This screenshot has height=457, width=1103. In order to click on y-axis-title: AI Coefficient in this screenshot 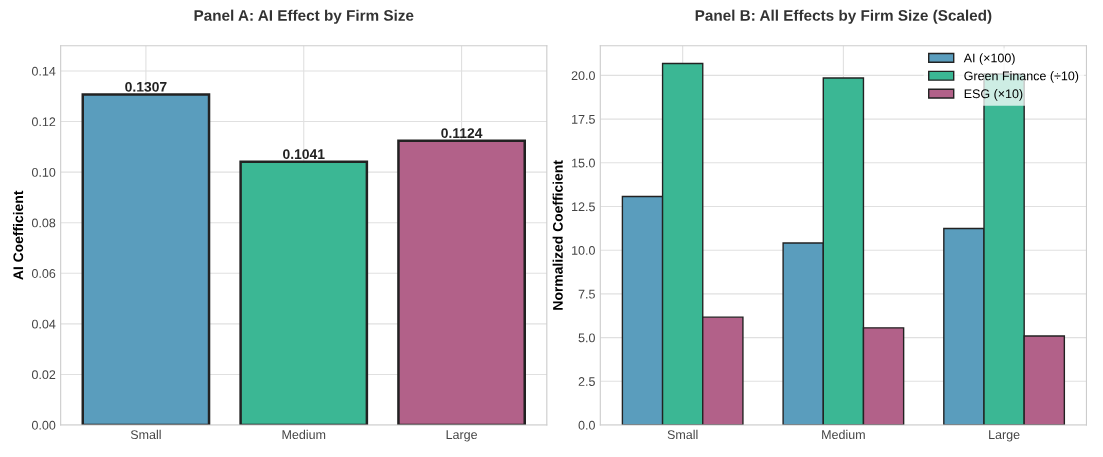, I will do `click(18, 235)`.